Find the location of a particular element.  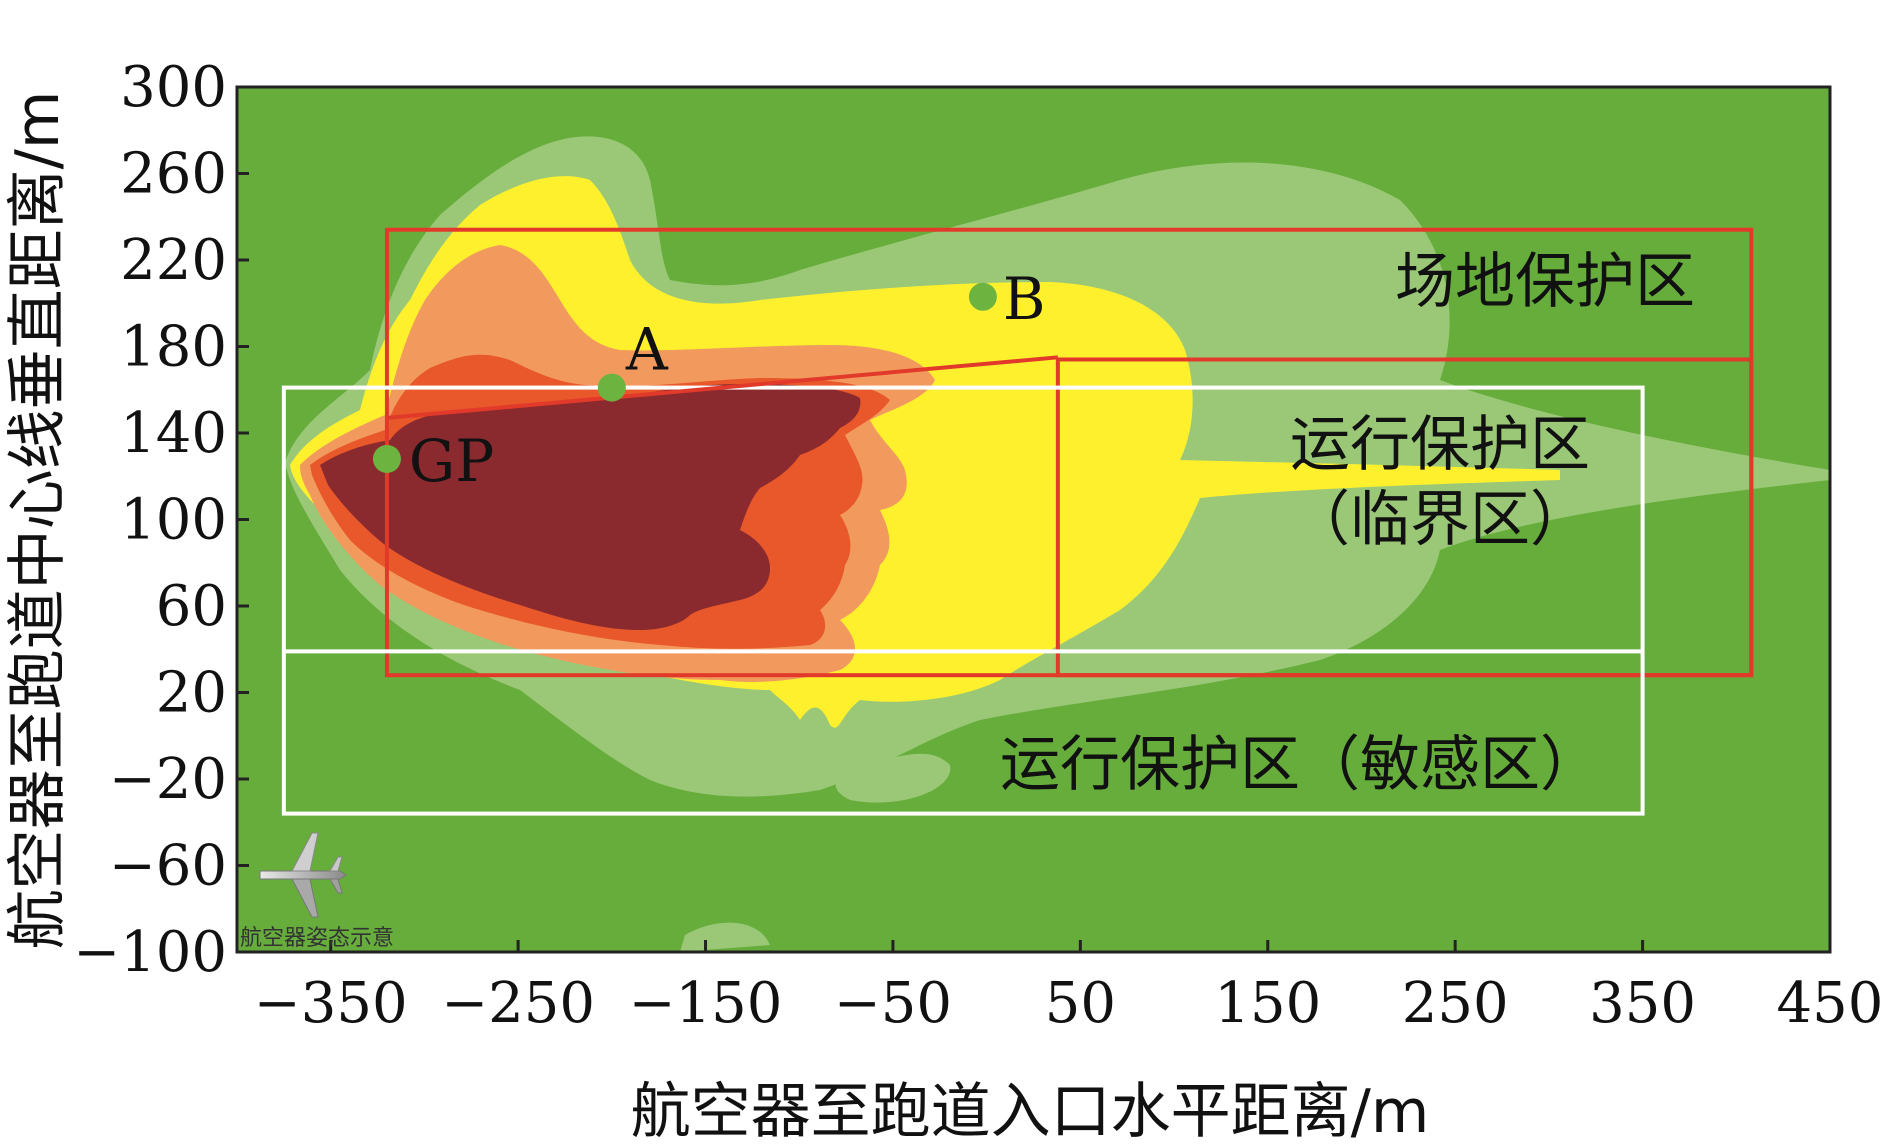

y-tick-label: 180 is located at coordinates (173, 347).